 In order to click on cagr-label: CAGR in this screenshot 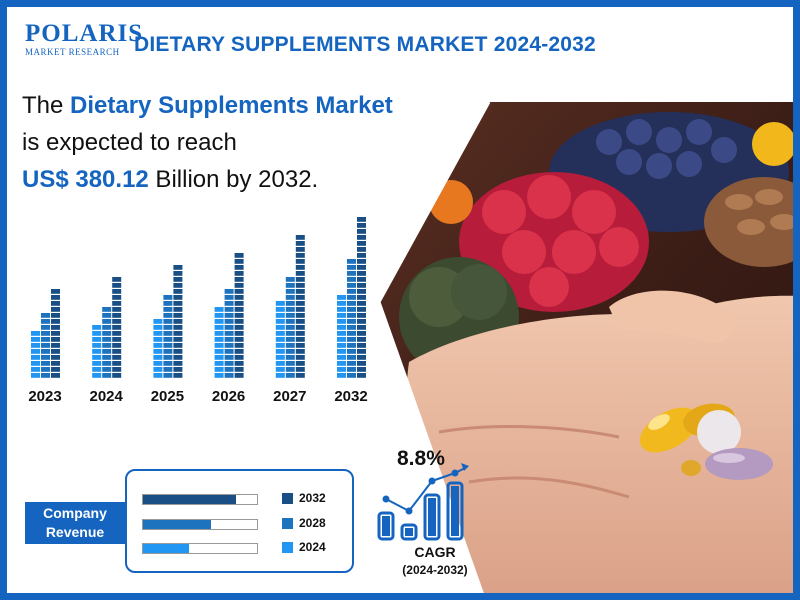, I will do `click(435, 552)`.